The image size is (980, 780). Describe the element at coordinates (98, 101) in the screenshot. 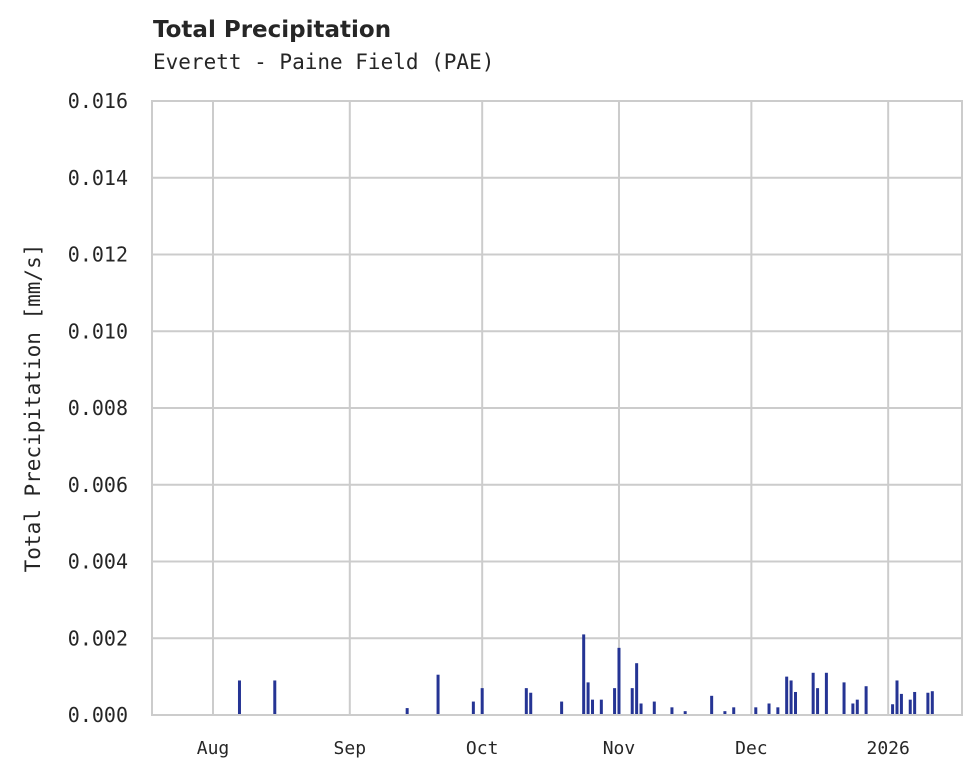

I see `y-tick-label: 0.016` at that location.